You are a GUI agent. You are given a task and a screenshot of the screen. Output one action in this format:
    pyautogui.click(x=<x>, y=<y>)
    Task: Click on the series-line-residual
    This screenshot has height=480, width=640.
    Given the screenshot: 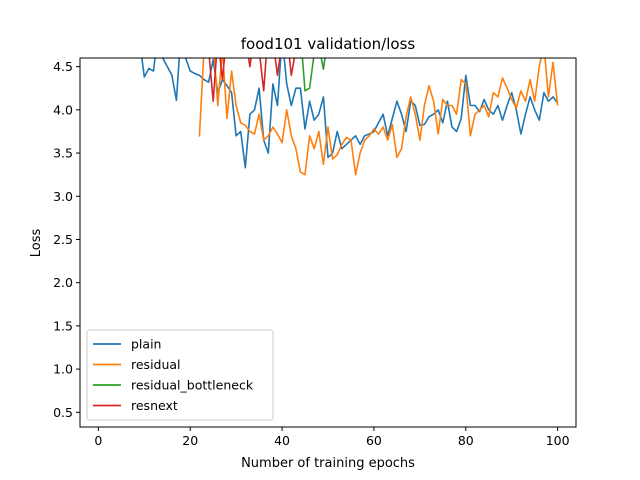 What is the action you would take?
    pyautogui.click(x=378, y=117)
    